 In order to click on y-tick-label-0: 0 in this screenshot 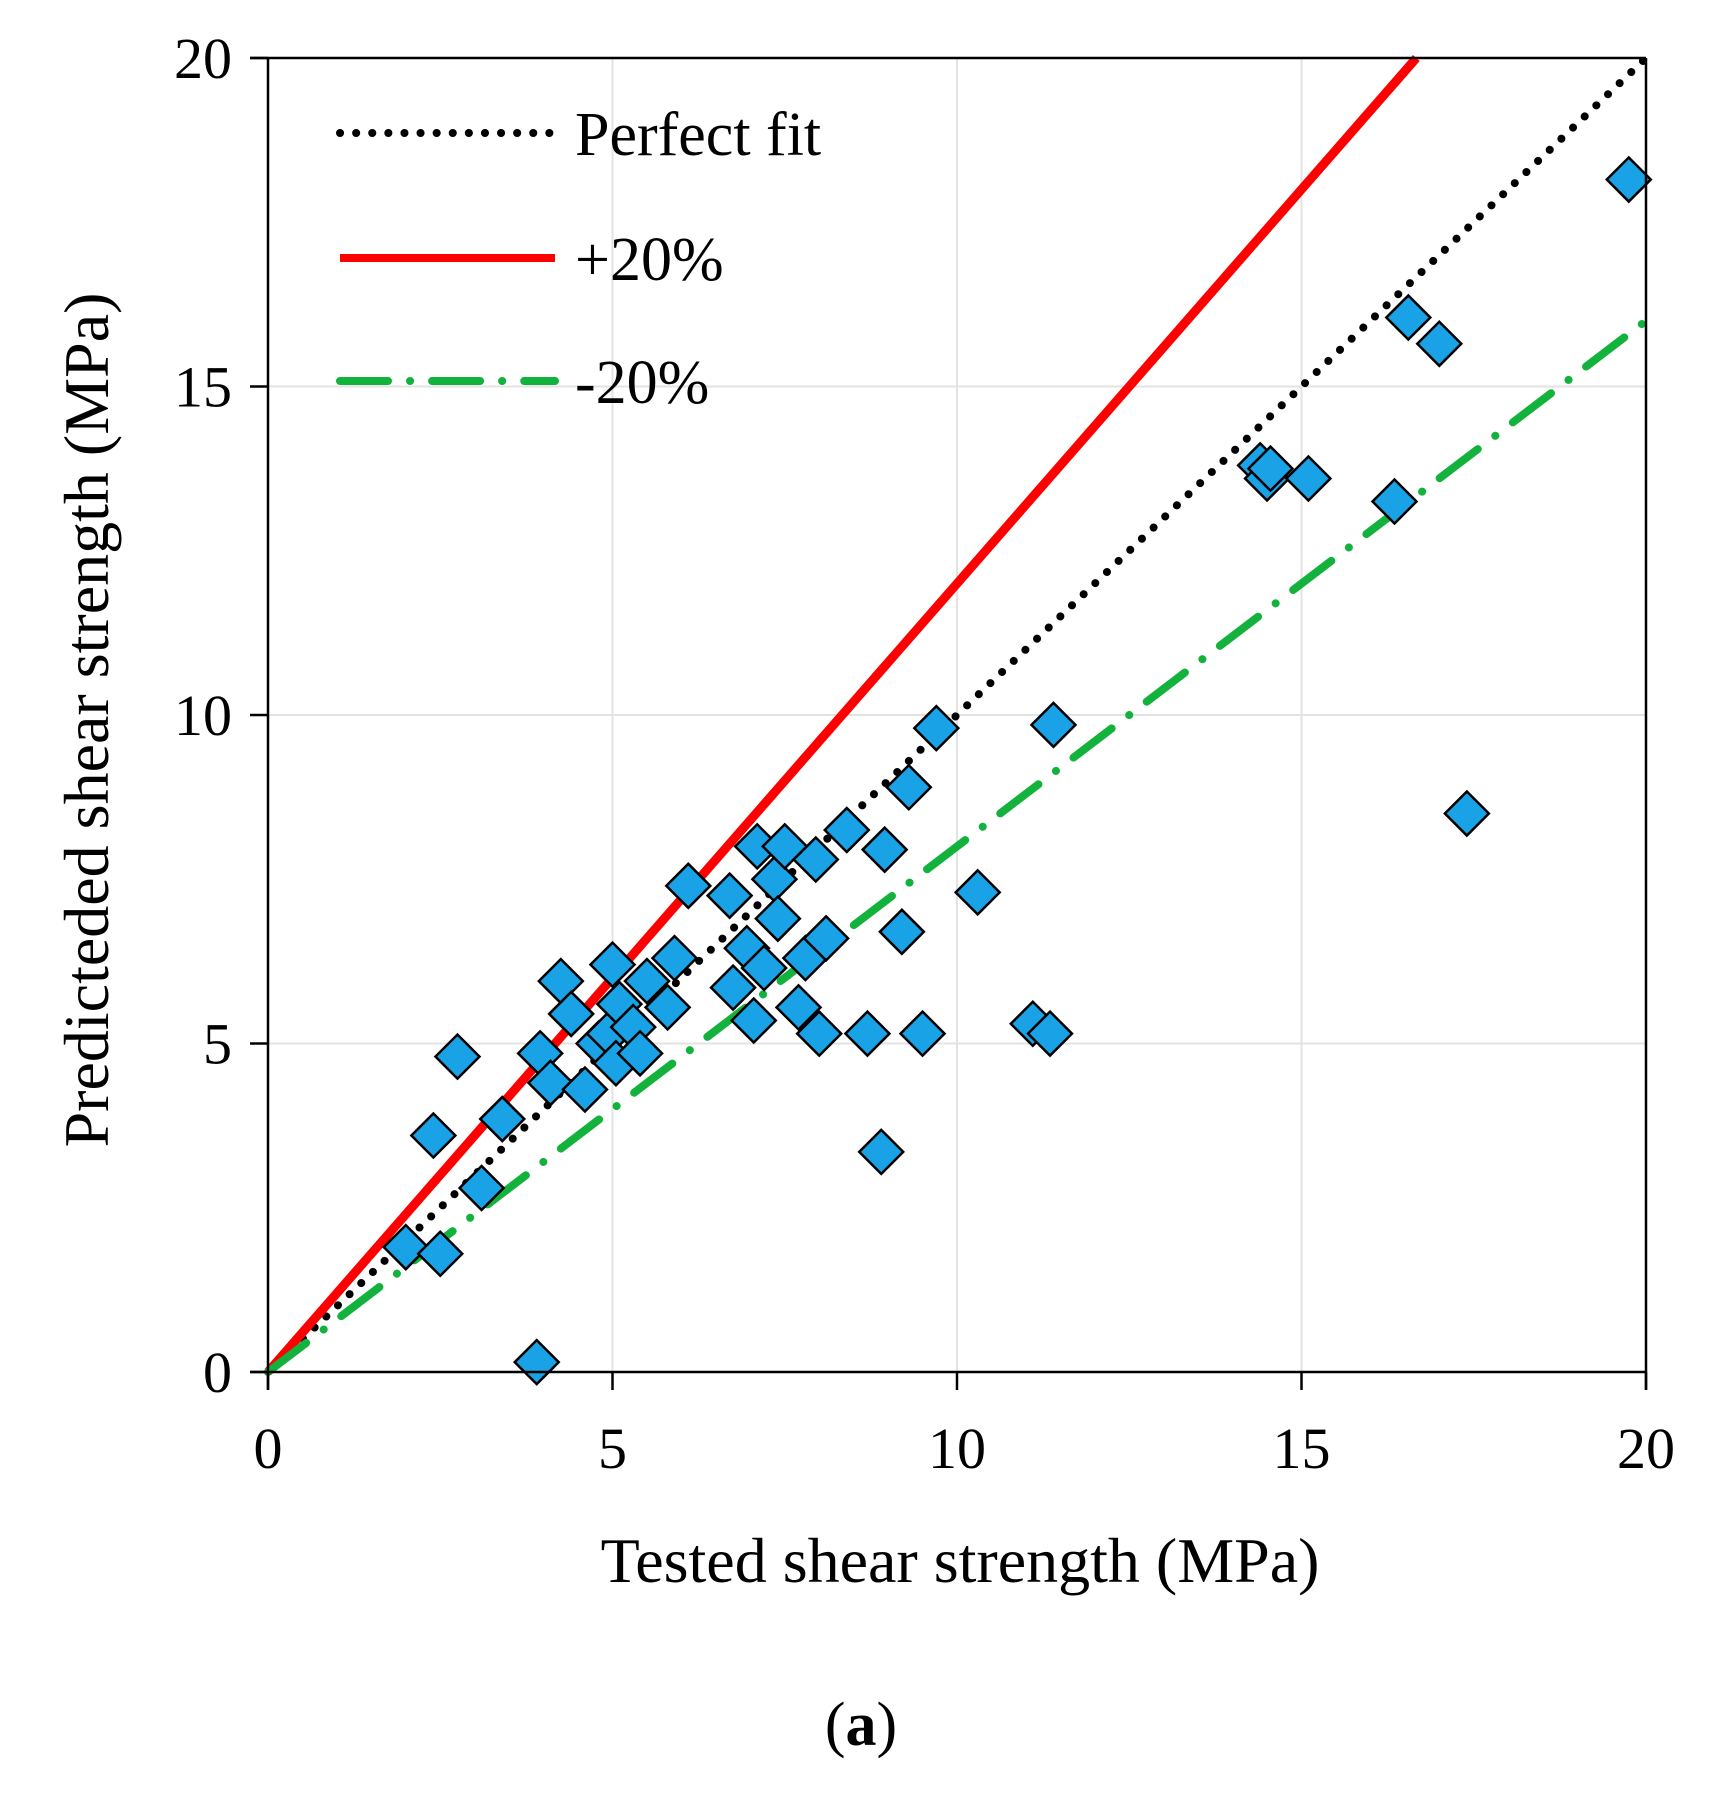, I will do `click(217, 1372)`.